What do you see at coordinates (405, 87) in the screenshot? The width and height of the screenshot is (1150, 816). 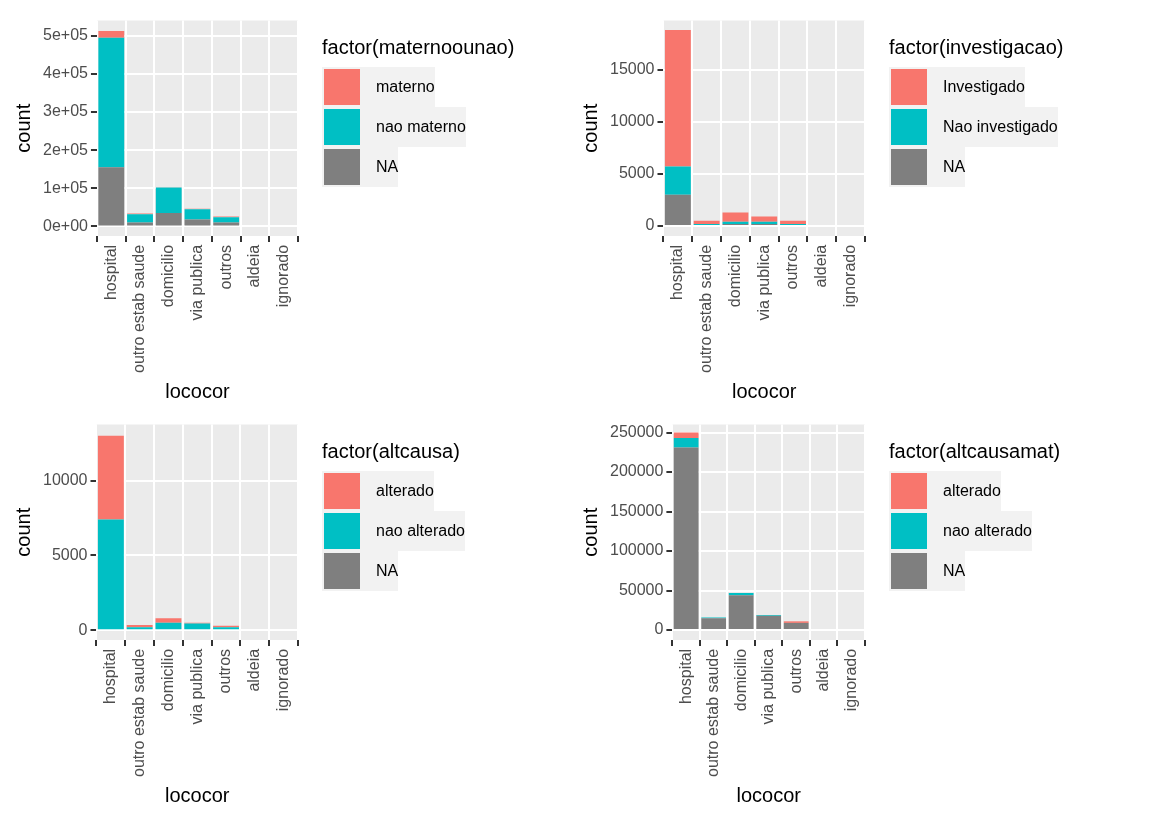 I see `legend-label: materno` at bounding box center [405, 87].